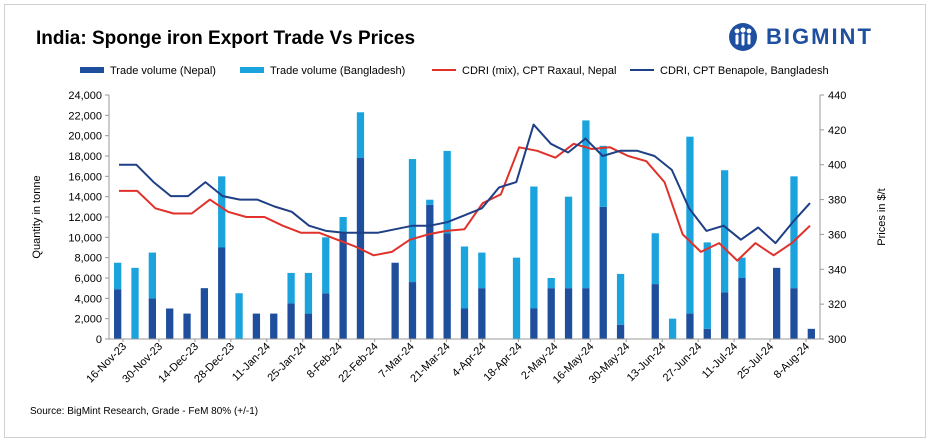 The image size is (932, 444). I want to click on x-tick-label: 18-Apr-24, so click(502, 362).